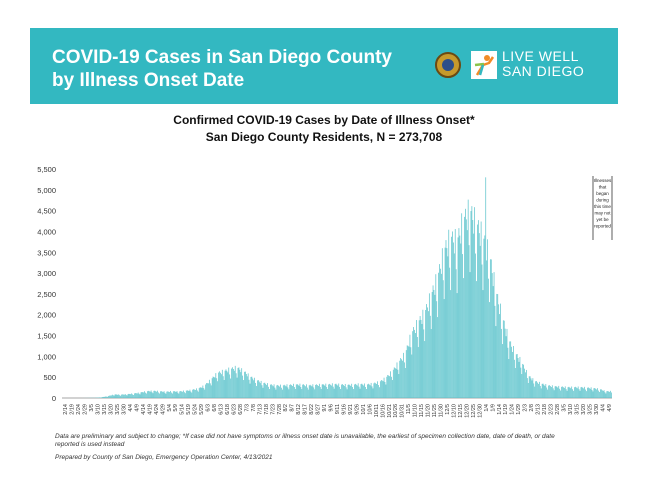 This screenshot has height=500, width=648. What do you see at coordinates (324, 137) in the screenshot?
I see `chart-subtitle: San Diego County Residents, N = 273,708` at bounding box center [324, 137].